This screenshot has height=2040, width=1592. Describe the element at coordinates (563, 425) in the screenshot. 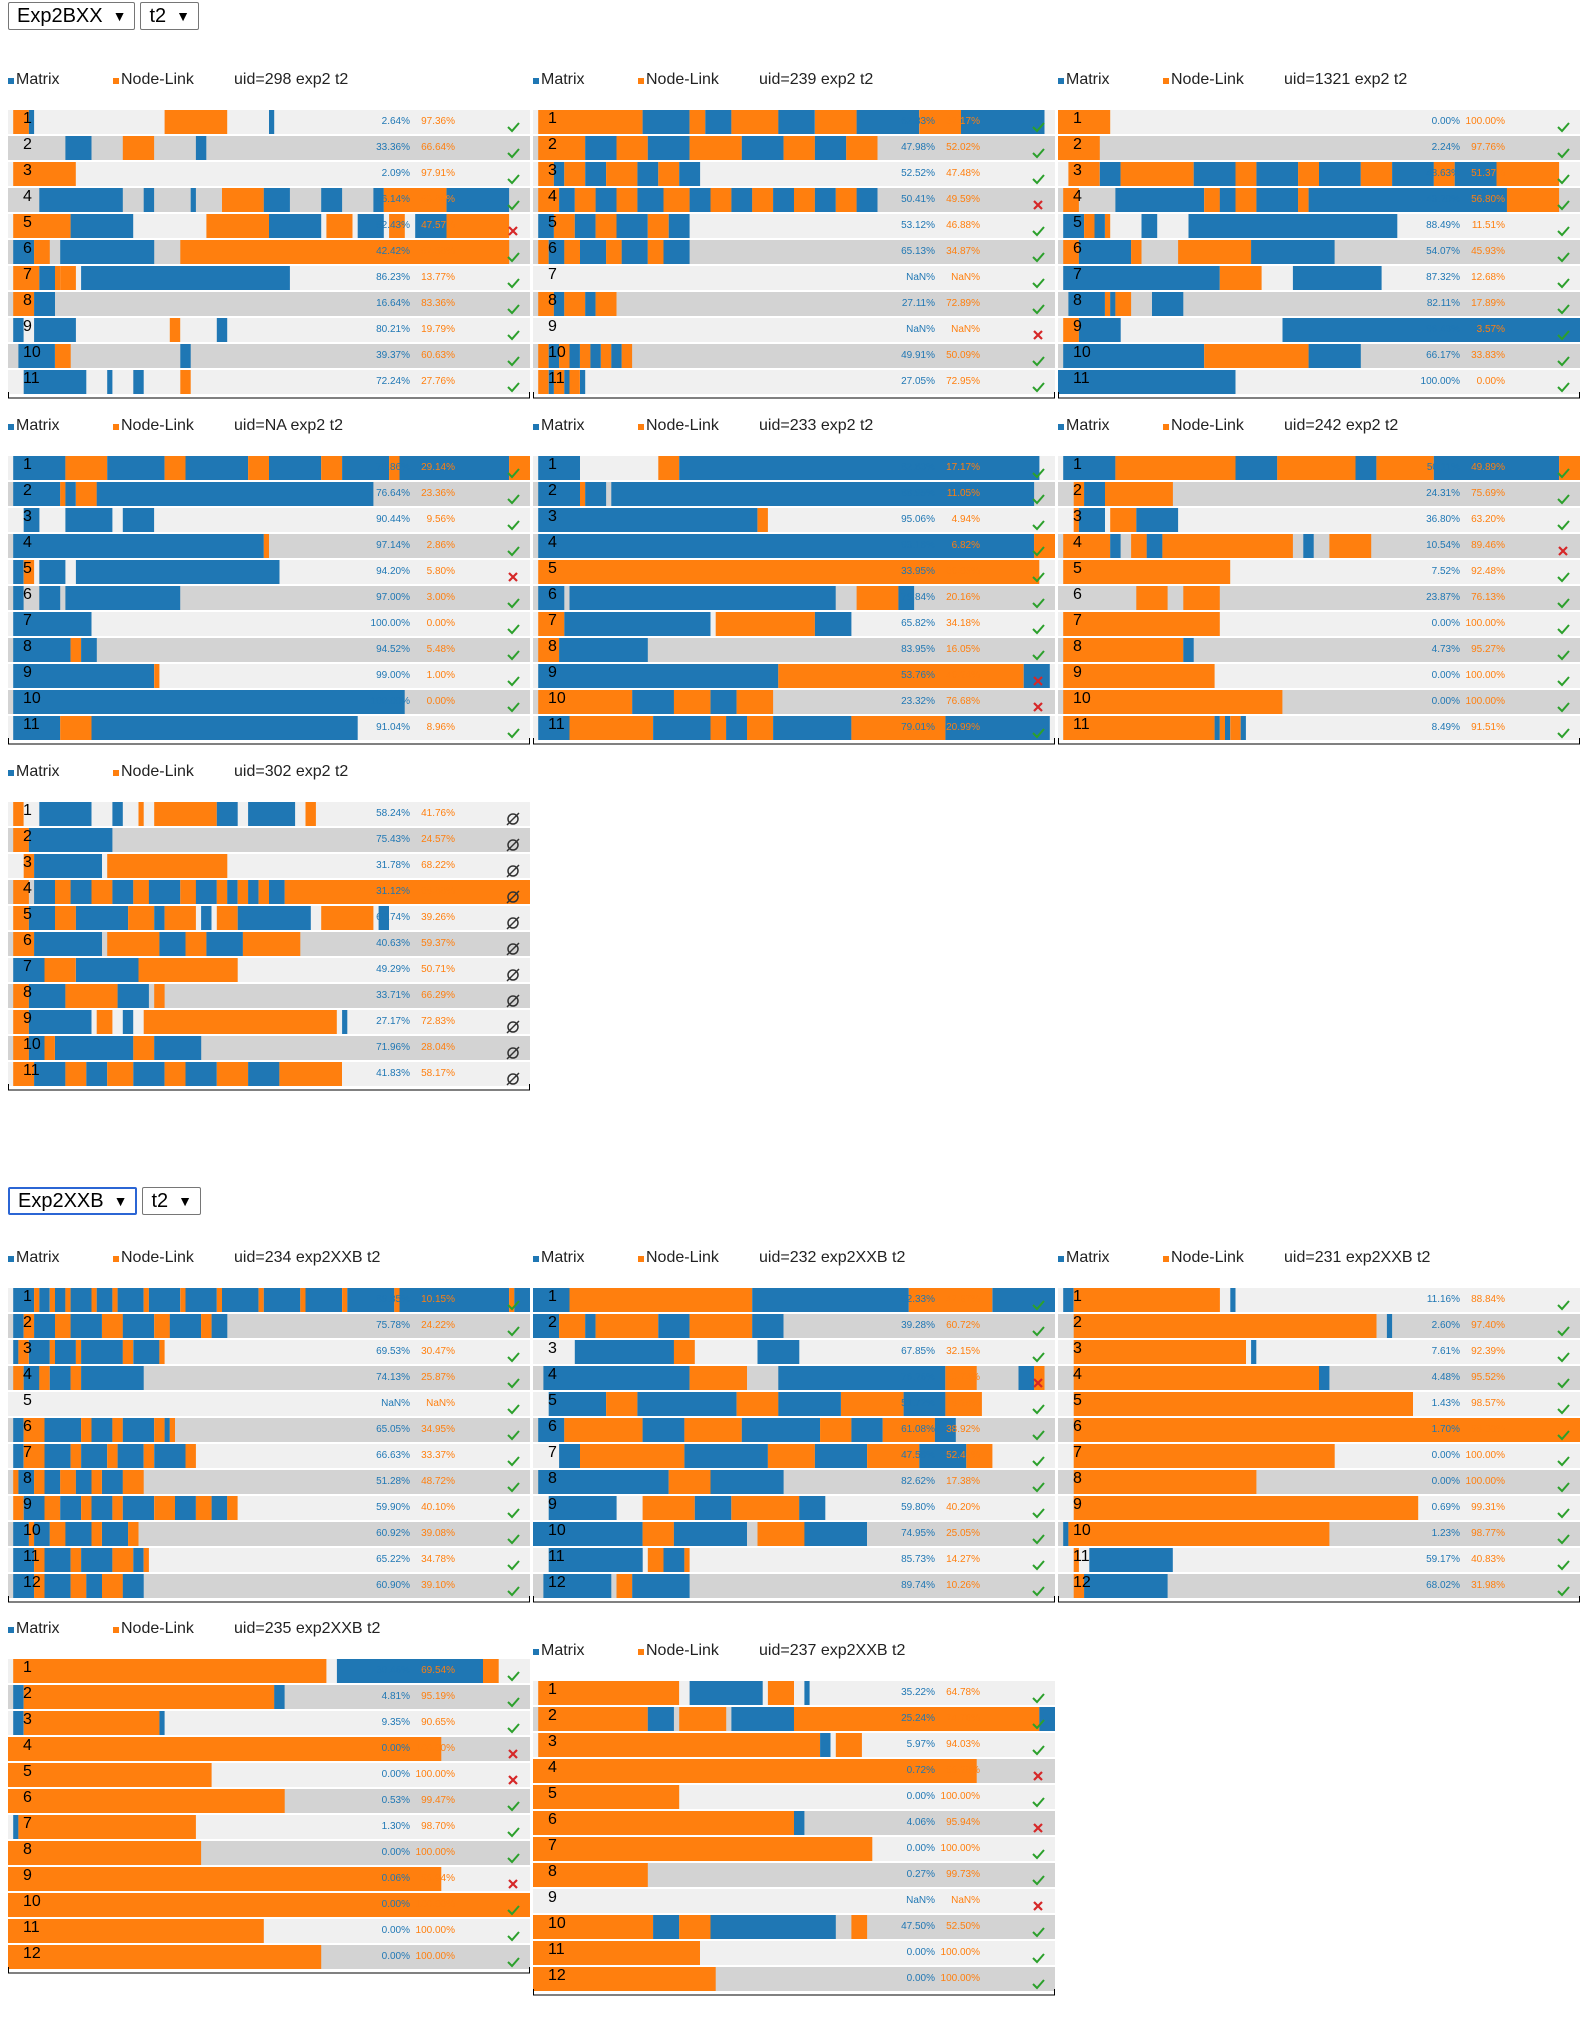

I see `legend-matrix-label: Matrix` at that location.